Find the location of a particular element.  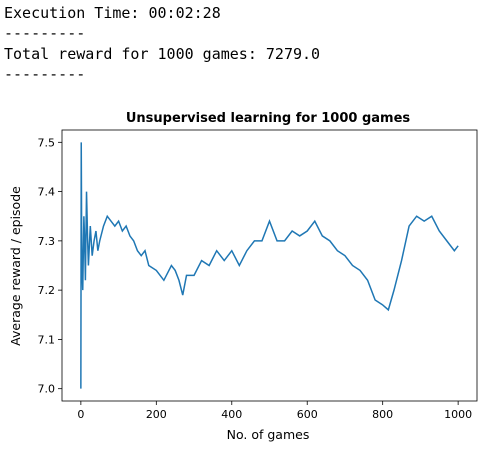

x-axis-label: No. of games is located at coordinates (268, 434).